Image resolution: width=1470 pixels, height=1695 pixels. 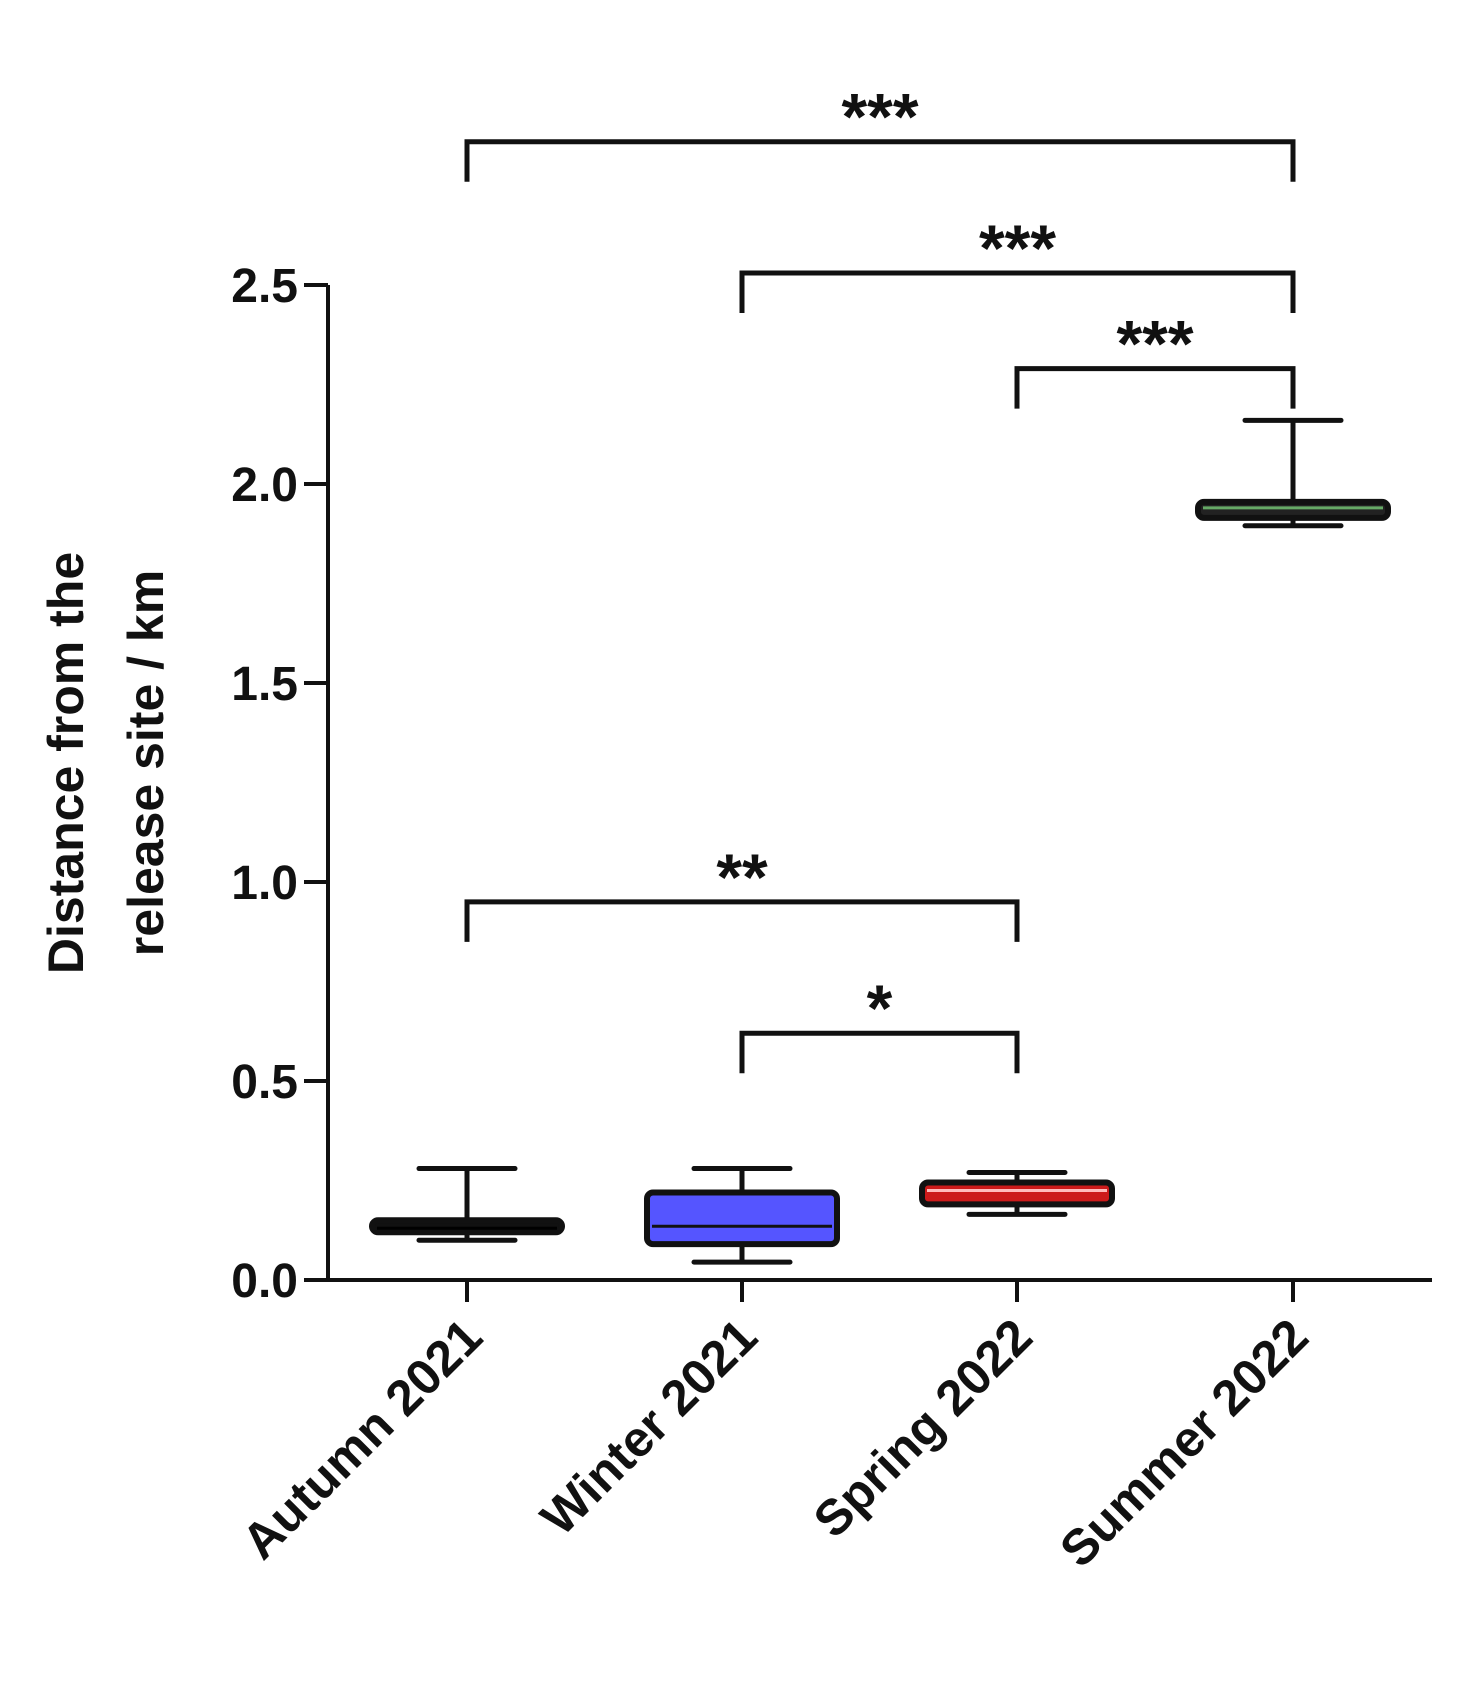 What do you see at coordinates (264, 485) in the screenshot?
I see `y-tick-label: 2.0` at bounding box center [264, 485].